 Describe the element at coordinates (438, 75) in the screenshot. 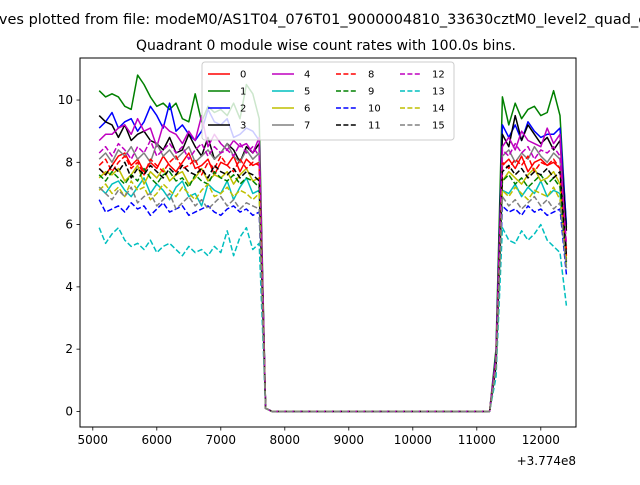

I see `legend-label-12: 12` at that location.